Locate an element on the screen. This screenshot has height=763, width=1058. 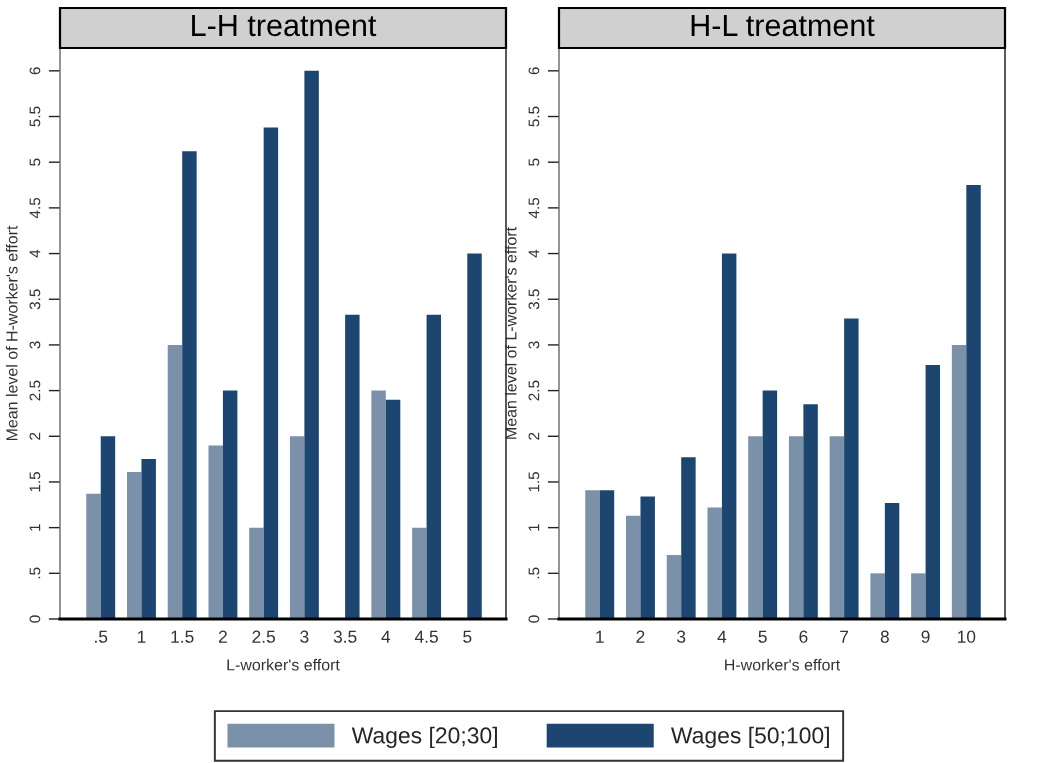
x-tick-label: 3.5 is located at coordinates (345, 636).